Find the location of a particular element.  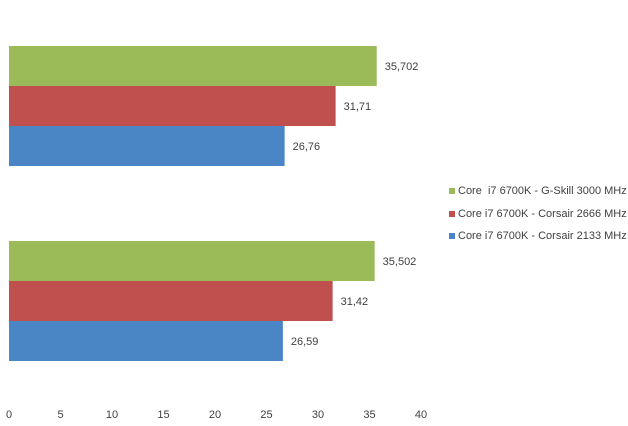

legend-item-series-0: Core i7 6700K - Corsair 2133 MHz is located at coordinates (538, 236).